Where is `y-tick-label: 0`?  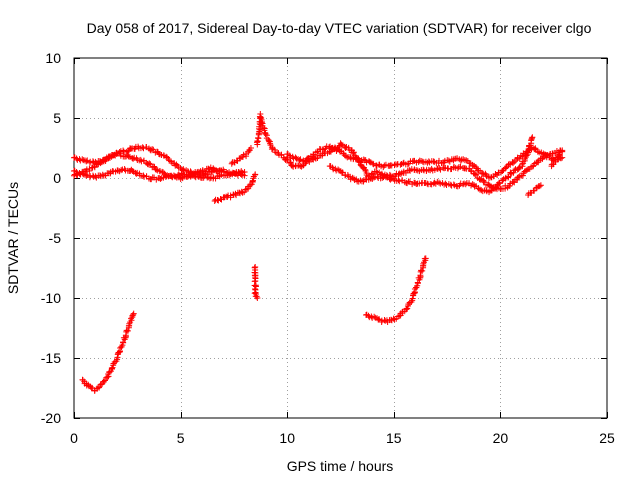 y-tick-label: 0 is located at coordinates (57, 178).